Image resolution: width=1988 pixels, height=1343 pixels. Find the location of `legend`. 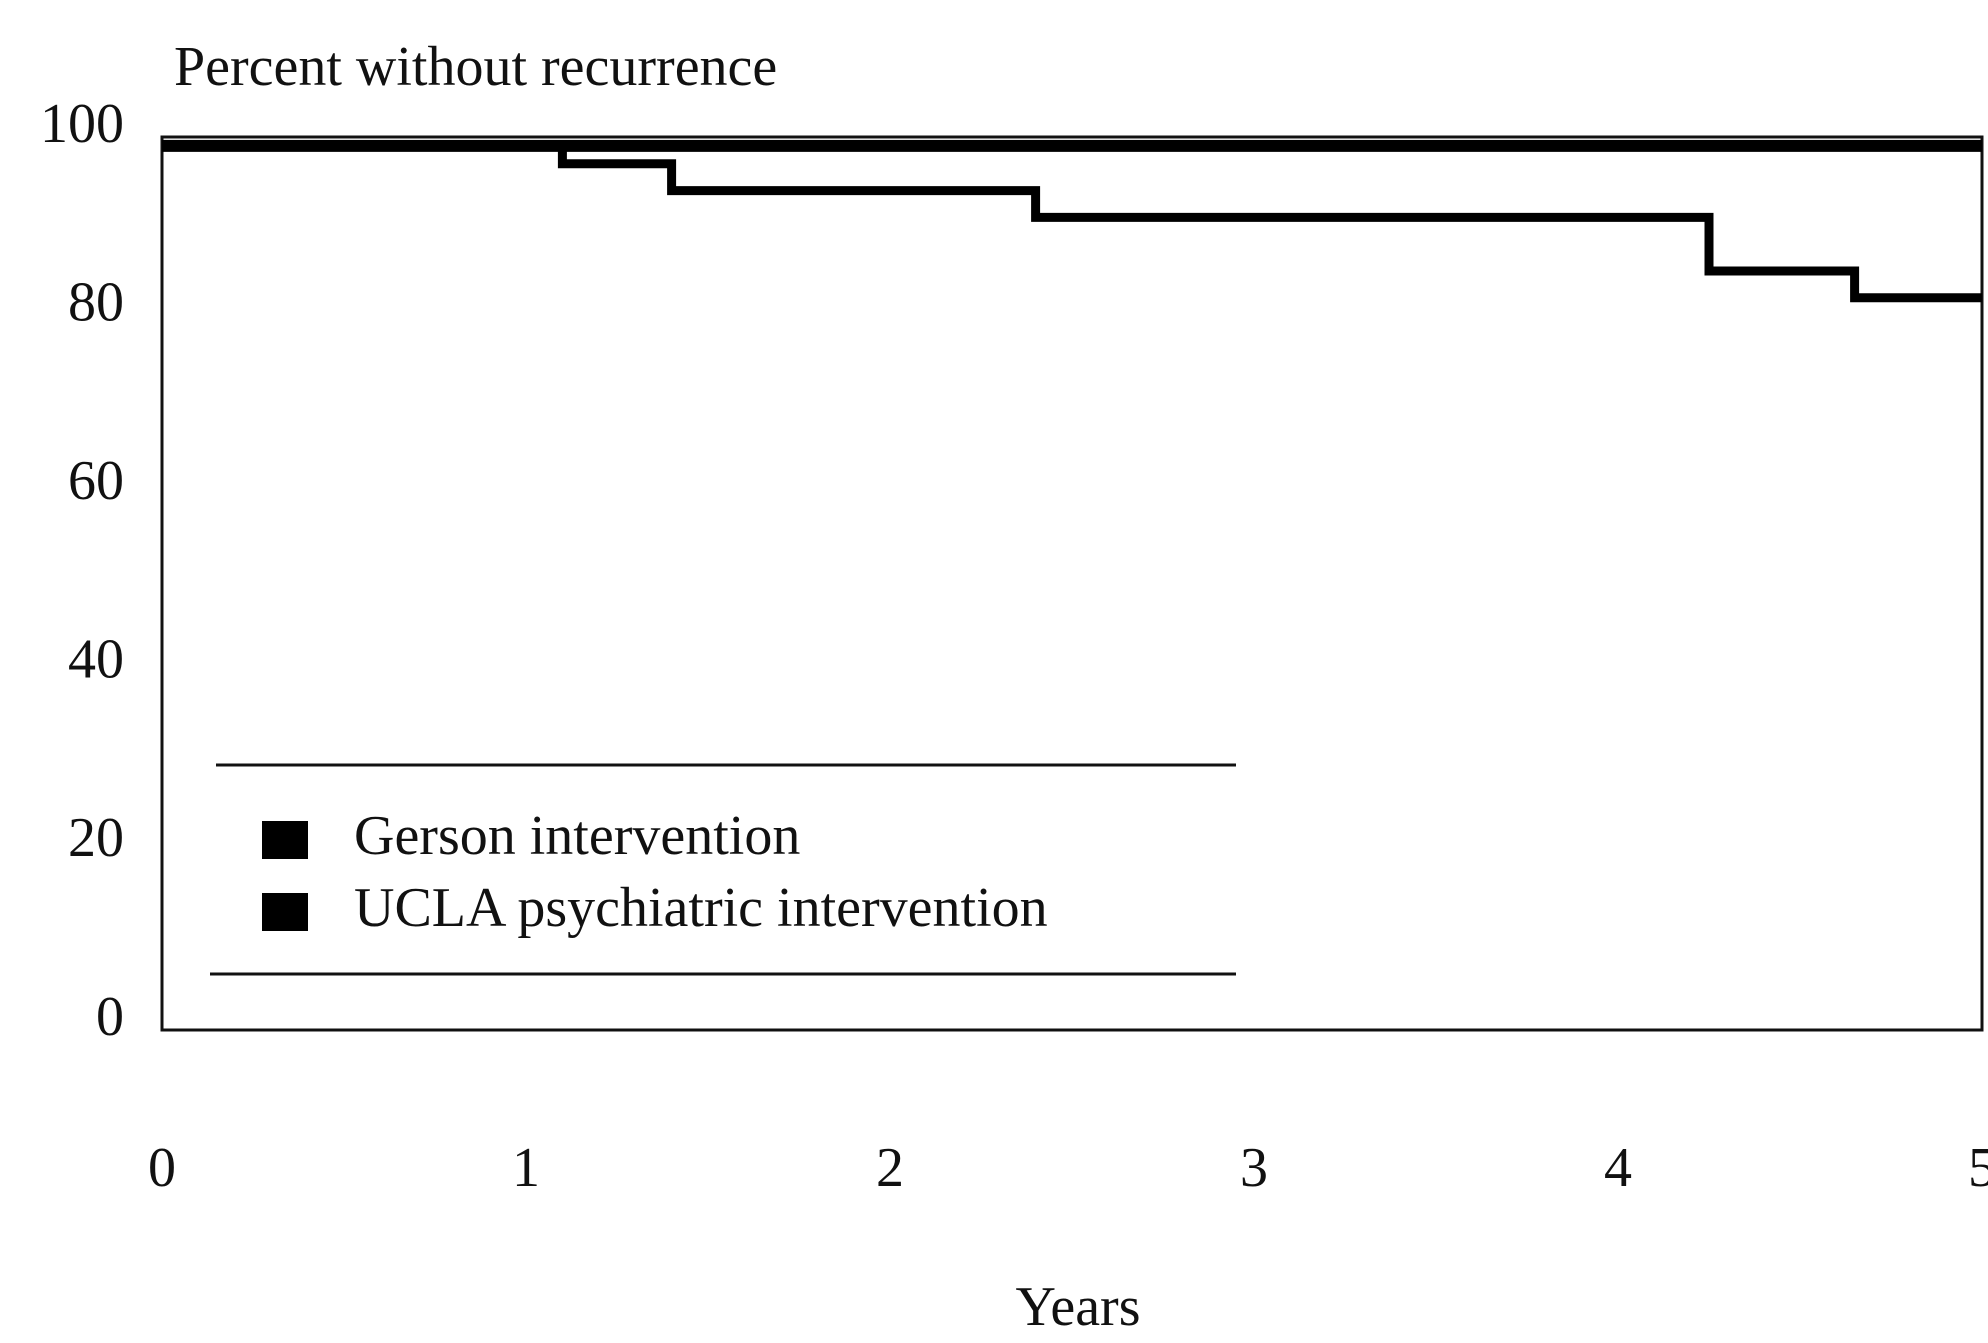

legend is located at coordinates (723, 869).